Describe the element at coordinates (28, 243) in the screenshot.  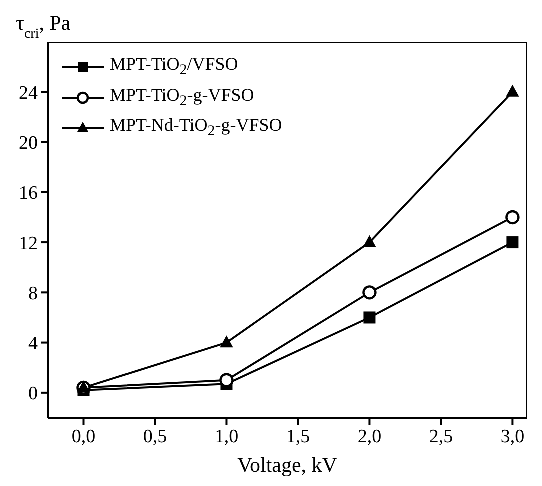
I see `y-tick-label: 12` at that location.